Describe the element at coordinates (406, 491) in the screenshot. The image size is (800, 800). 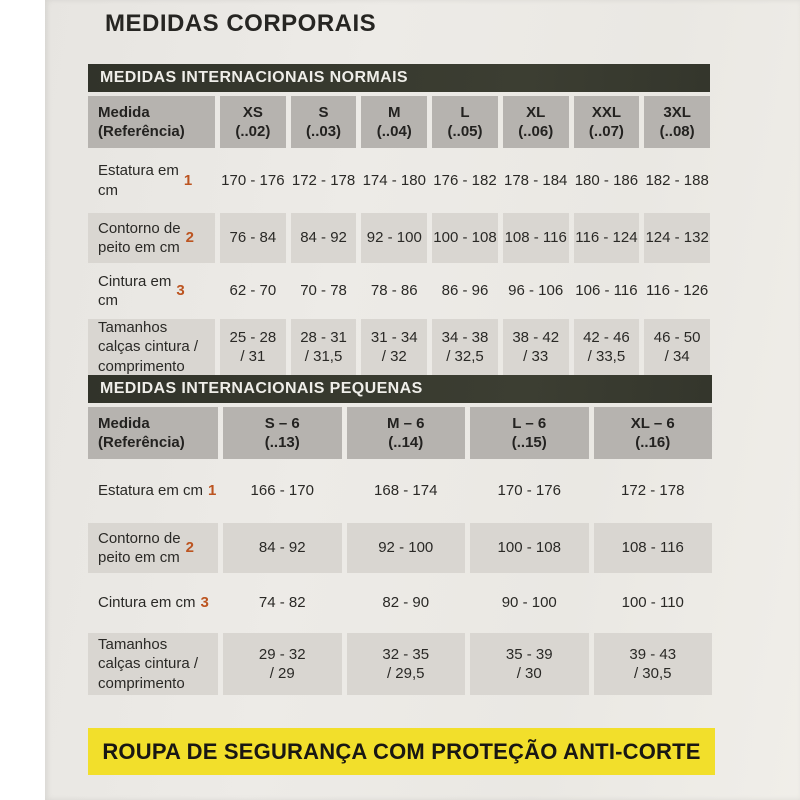
I see `cell-value: 168 - 174` at that location.